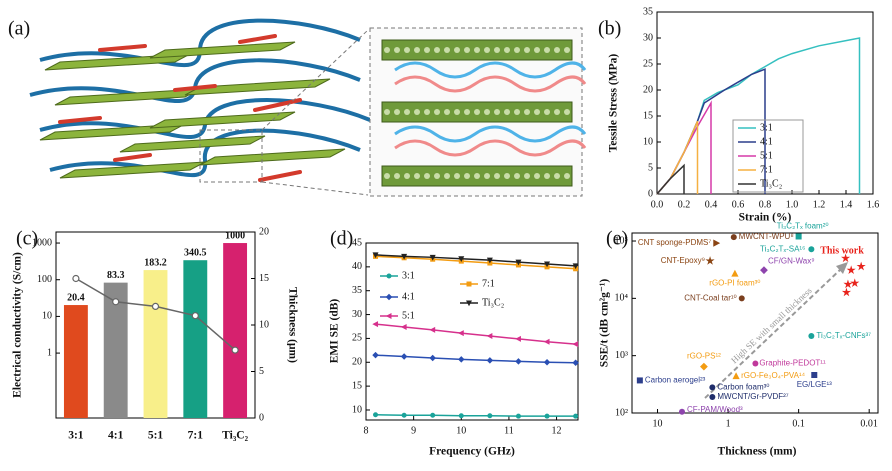  What do you see at coordinates (621, 355) in the screenshot?
I see `y-tick-label: 10³` at bounding box center [621, 355].